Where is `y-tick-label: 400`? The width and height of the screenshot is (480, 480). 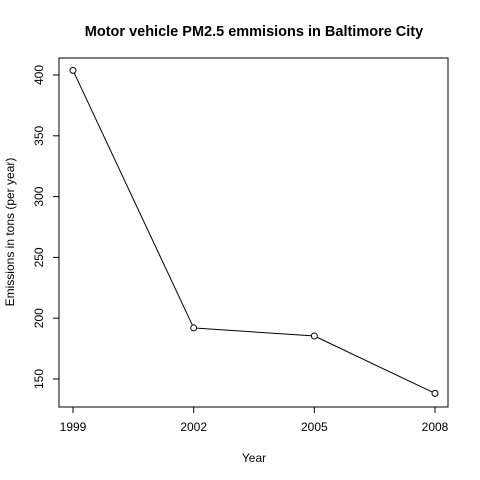
y-tick-label: 400 is located at coordinates (39, 75).